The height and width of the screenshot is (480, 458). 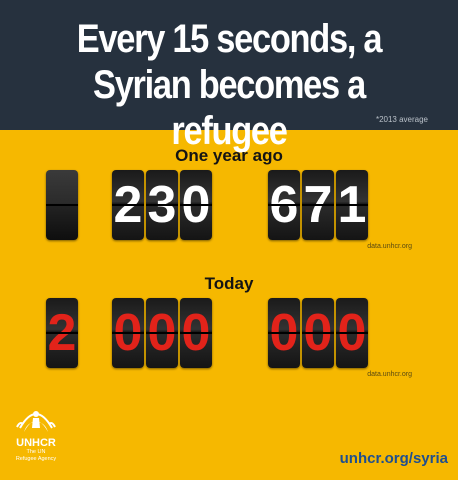 I want to click on logo-name: UNHCR, so click(x=36, y=443).